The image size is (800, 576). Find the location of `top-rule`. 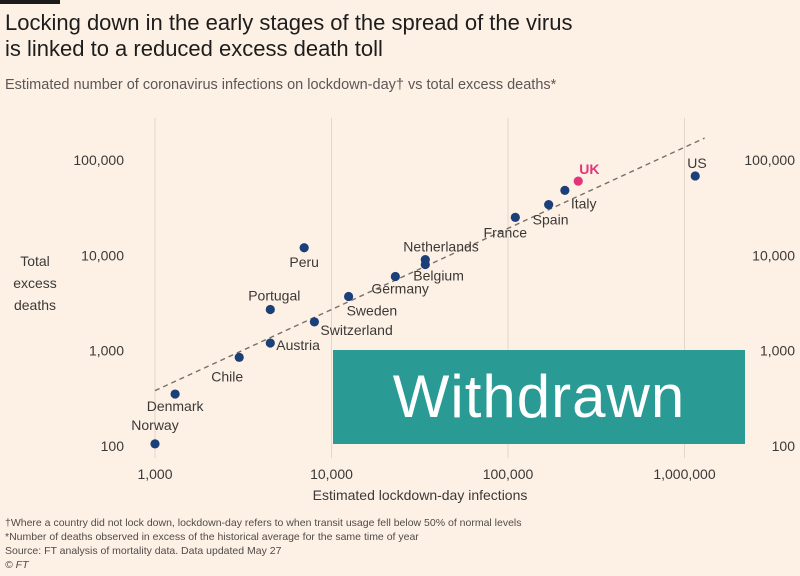

top-rule is located at coordinates (30, 2).